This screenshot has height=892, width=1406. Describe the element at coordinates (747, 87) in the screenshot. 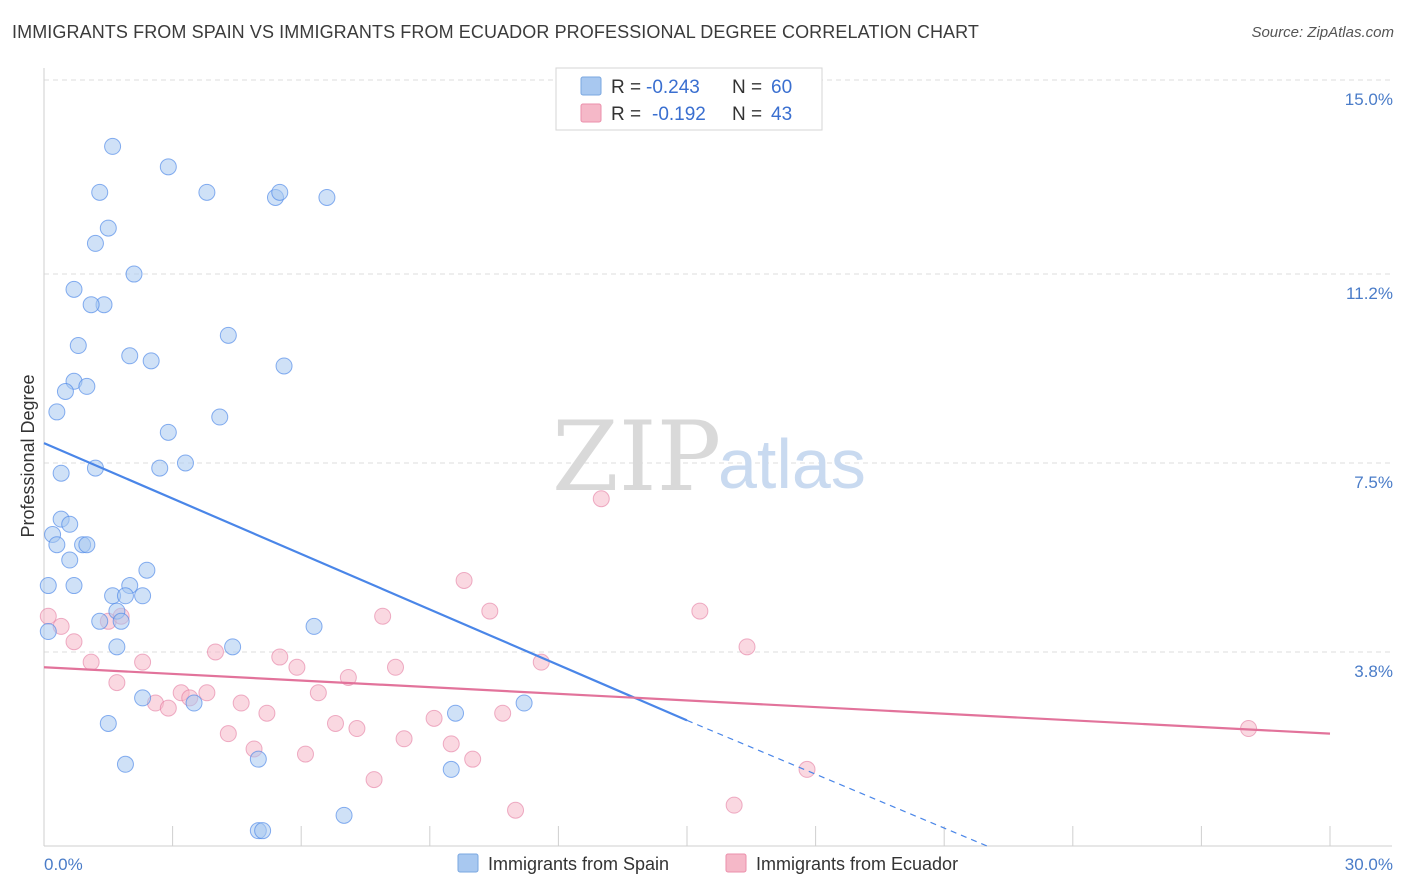

I see `stats-n-label-spain: N =` at that location.